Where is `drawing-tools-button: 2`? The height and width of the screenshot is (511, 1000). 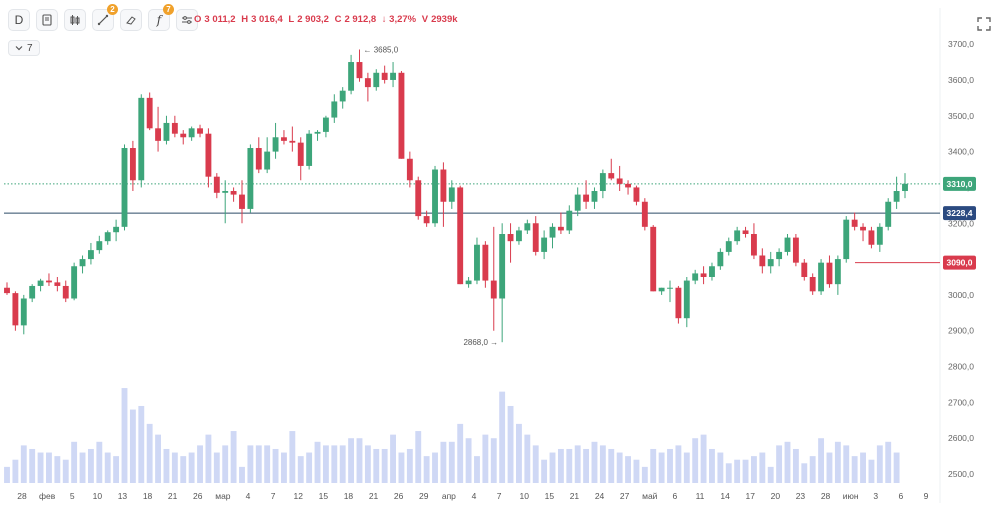
drawing-tools-button: 2 is located at coordinates (105, 17).